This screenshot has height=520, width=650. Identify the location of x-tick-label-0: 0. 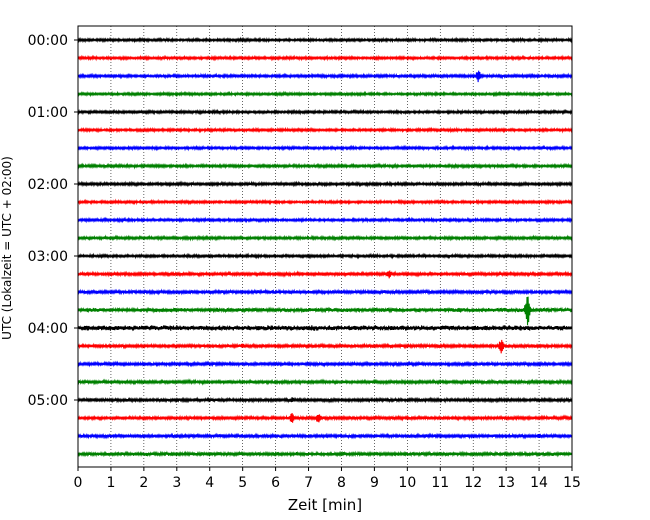
(78, 483).